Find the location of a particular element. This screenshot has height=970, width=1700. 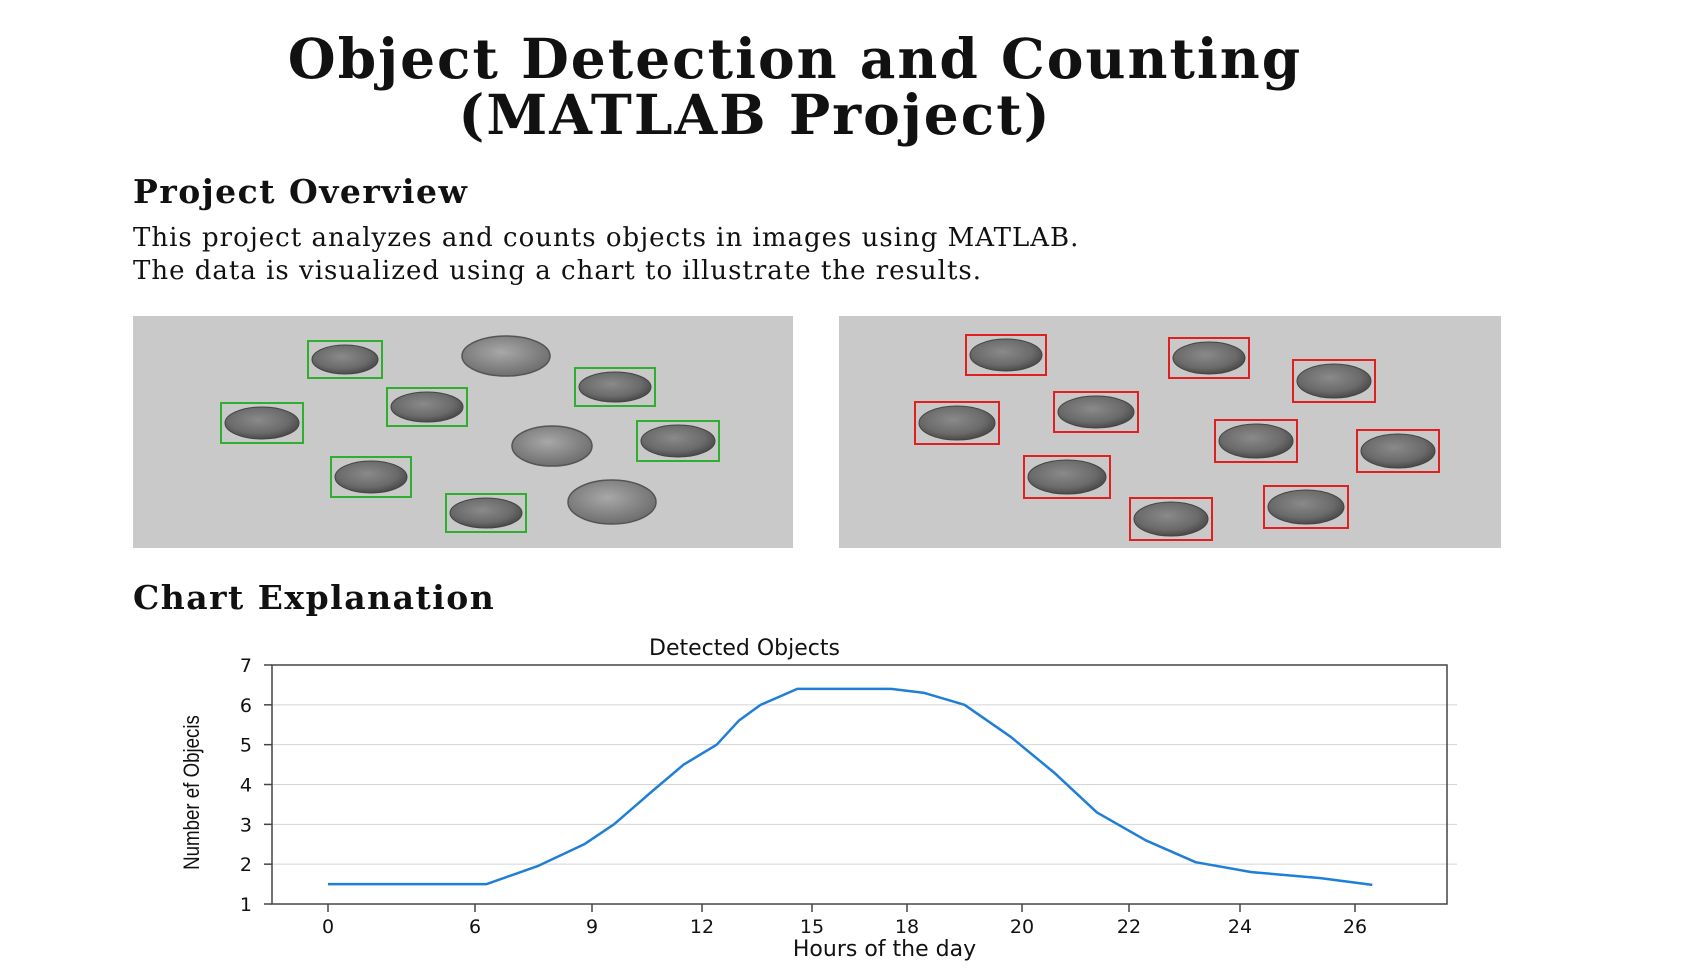

y-tick-label: 6 is located at coordinates (246, 706).